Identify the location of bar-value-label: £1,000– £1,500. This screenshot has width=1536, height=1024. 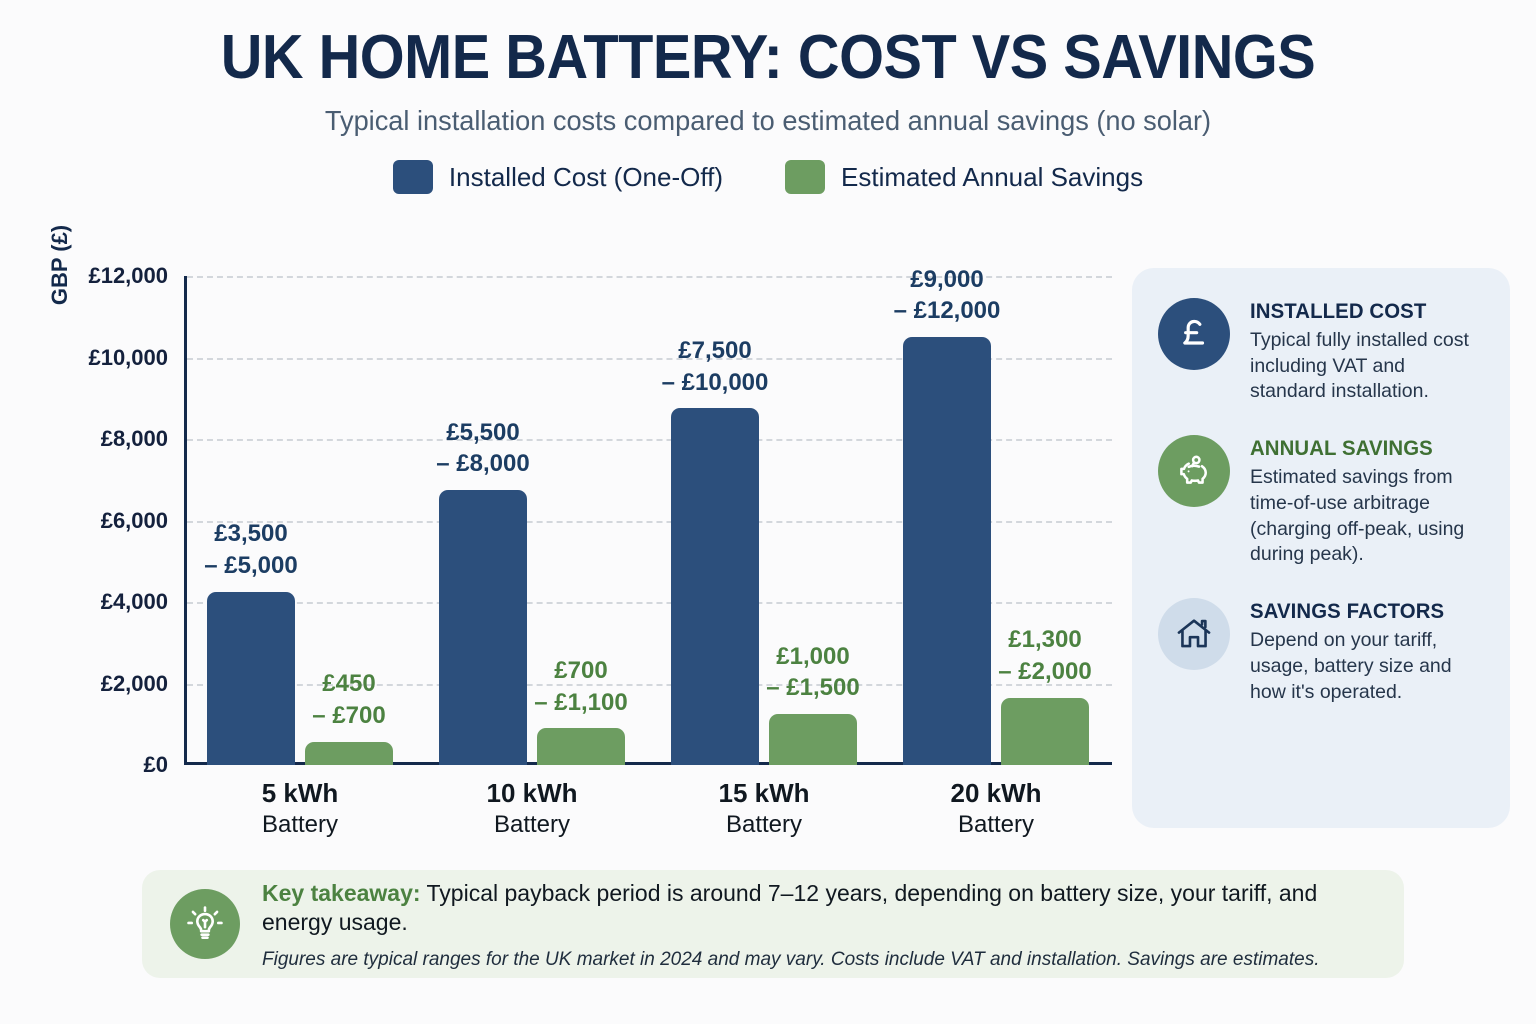
(813, 672).